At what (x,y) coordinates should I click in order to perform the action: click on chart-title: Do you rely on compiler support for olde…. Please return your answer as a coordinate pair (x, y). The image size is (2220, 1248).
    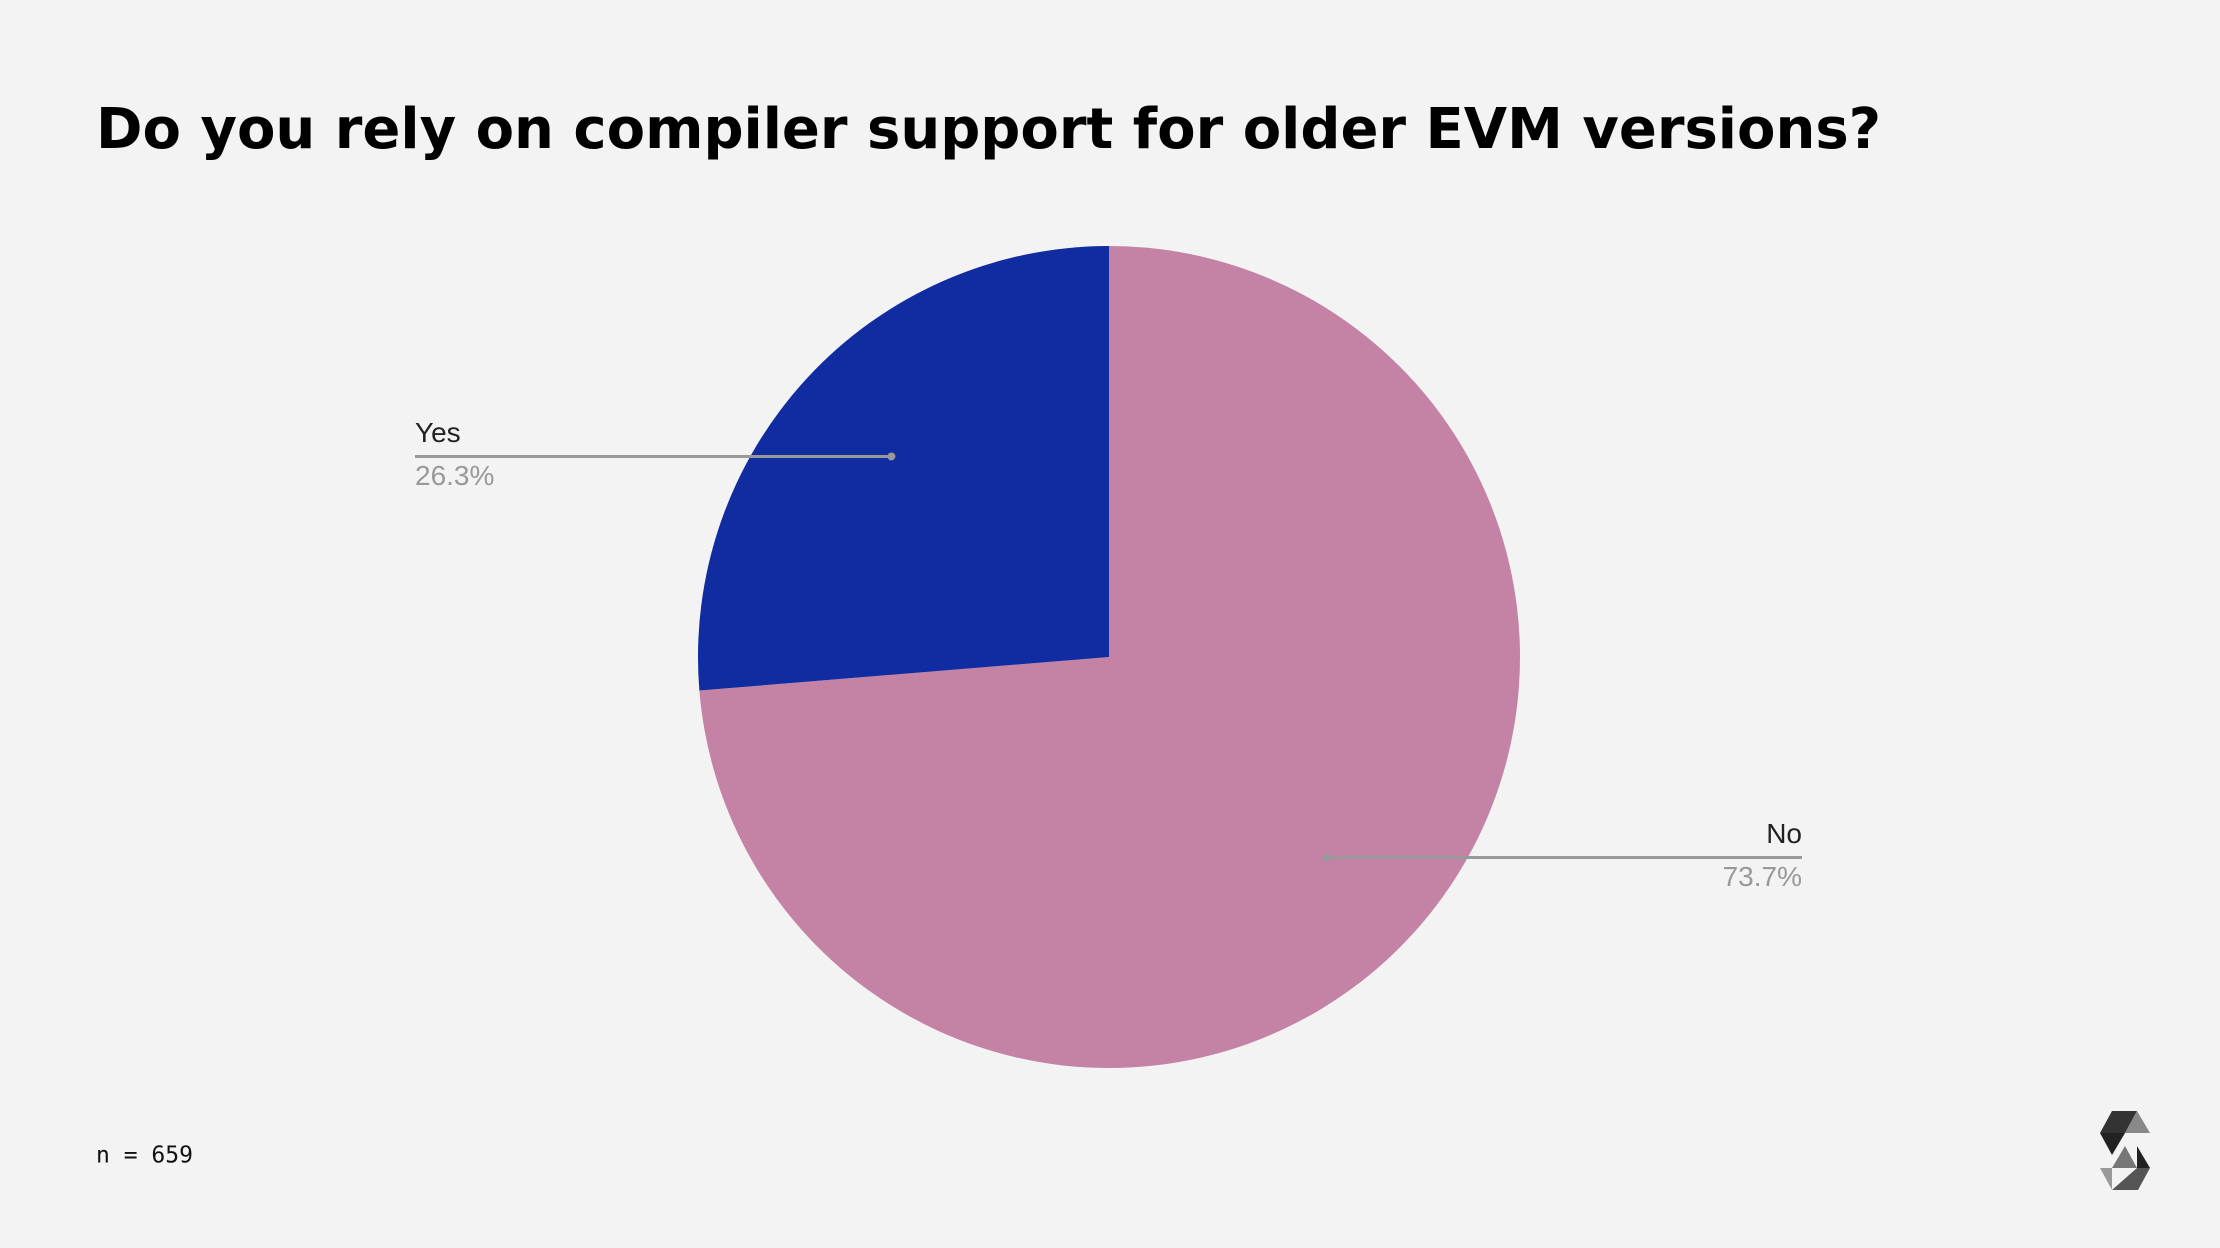
    Looking at the image, I should click on (988, 129).